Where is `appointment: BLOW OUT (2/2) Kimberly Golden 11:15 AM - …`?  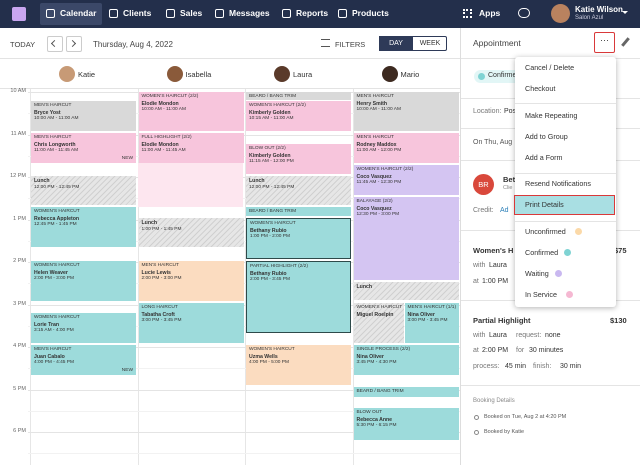
appointment: BLOW OUT (2/2) Kimberly Golden 11:15 AM - … is located at coordinates (298, 159).